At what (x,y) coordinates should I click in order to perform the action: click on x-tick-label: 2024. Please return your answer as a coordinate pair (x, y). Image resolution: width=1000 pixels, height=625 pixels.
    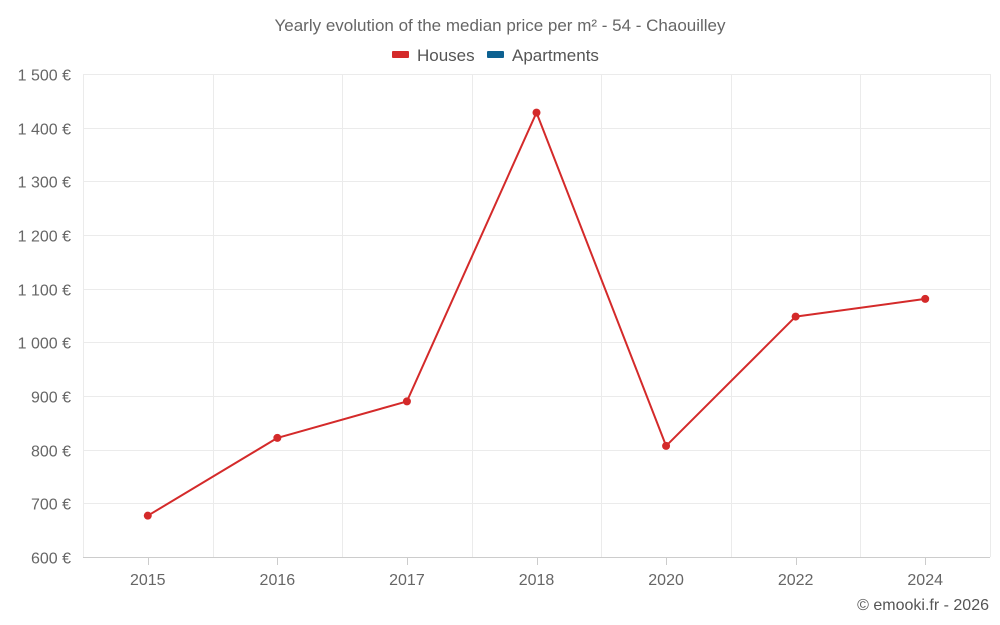
    Looking at the image, I should click on (925, 580).